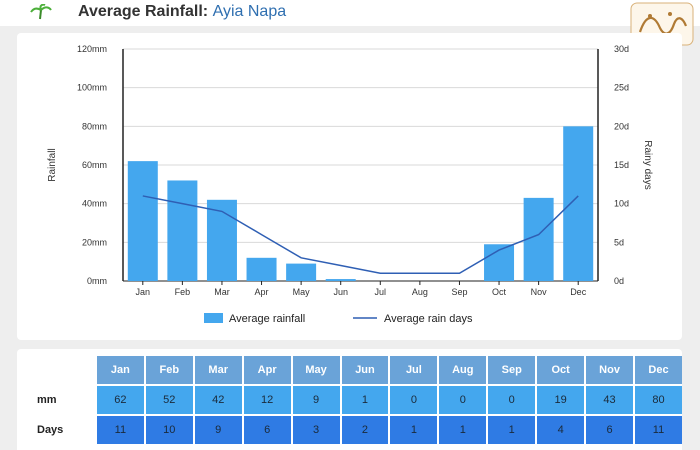 This screenshot has width=700, height=450. What do you see at coordinates (621, 88) in the screenshot?
I see `y2-tick-label: 25d` at bounding box center [621, 88].